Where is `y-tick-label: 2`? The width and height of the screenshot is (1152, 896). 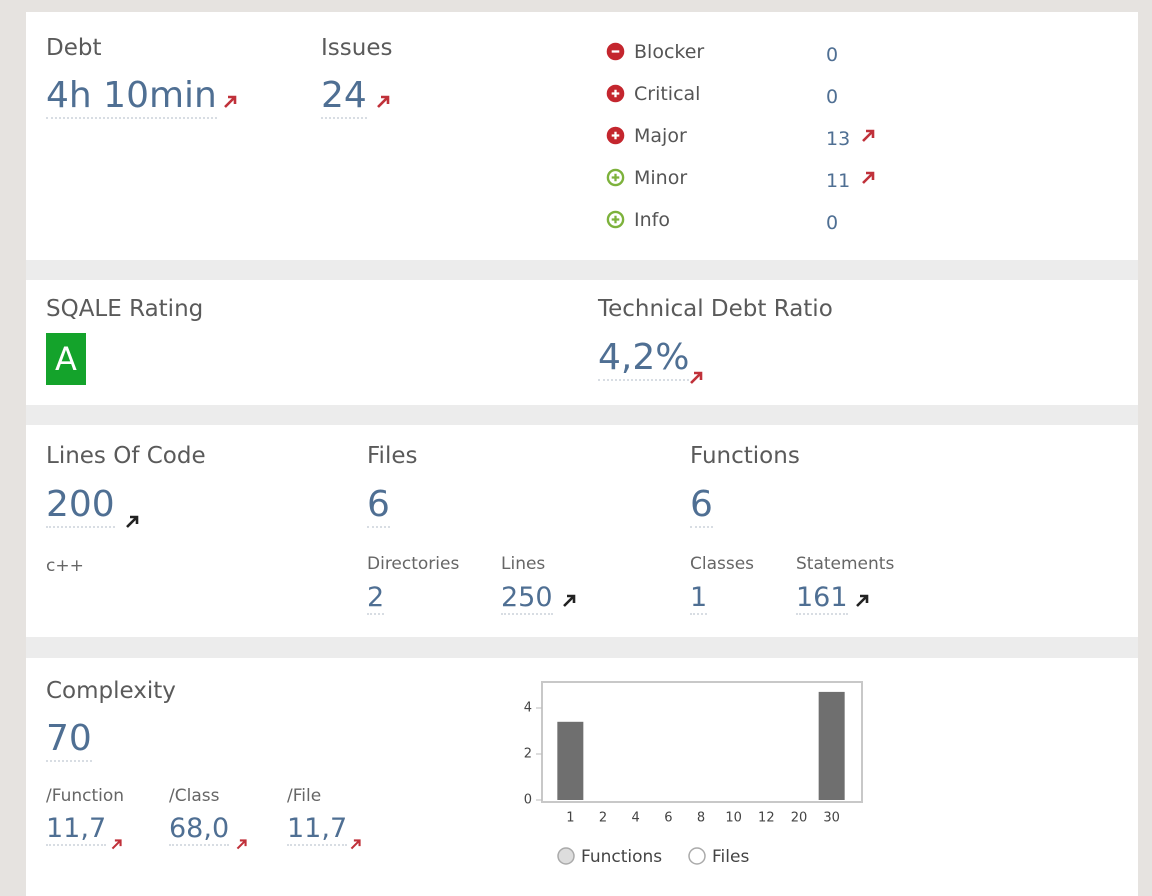
y-tick-label: 2 is located at coordinates (528, 754).